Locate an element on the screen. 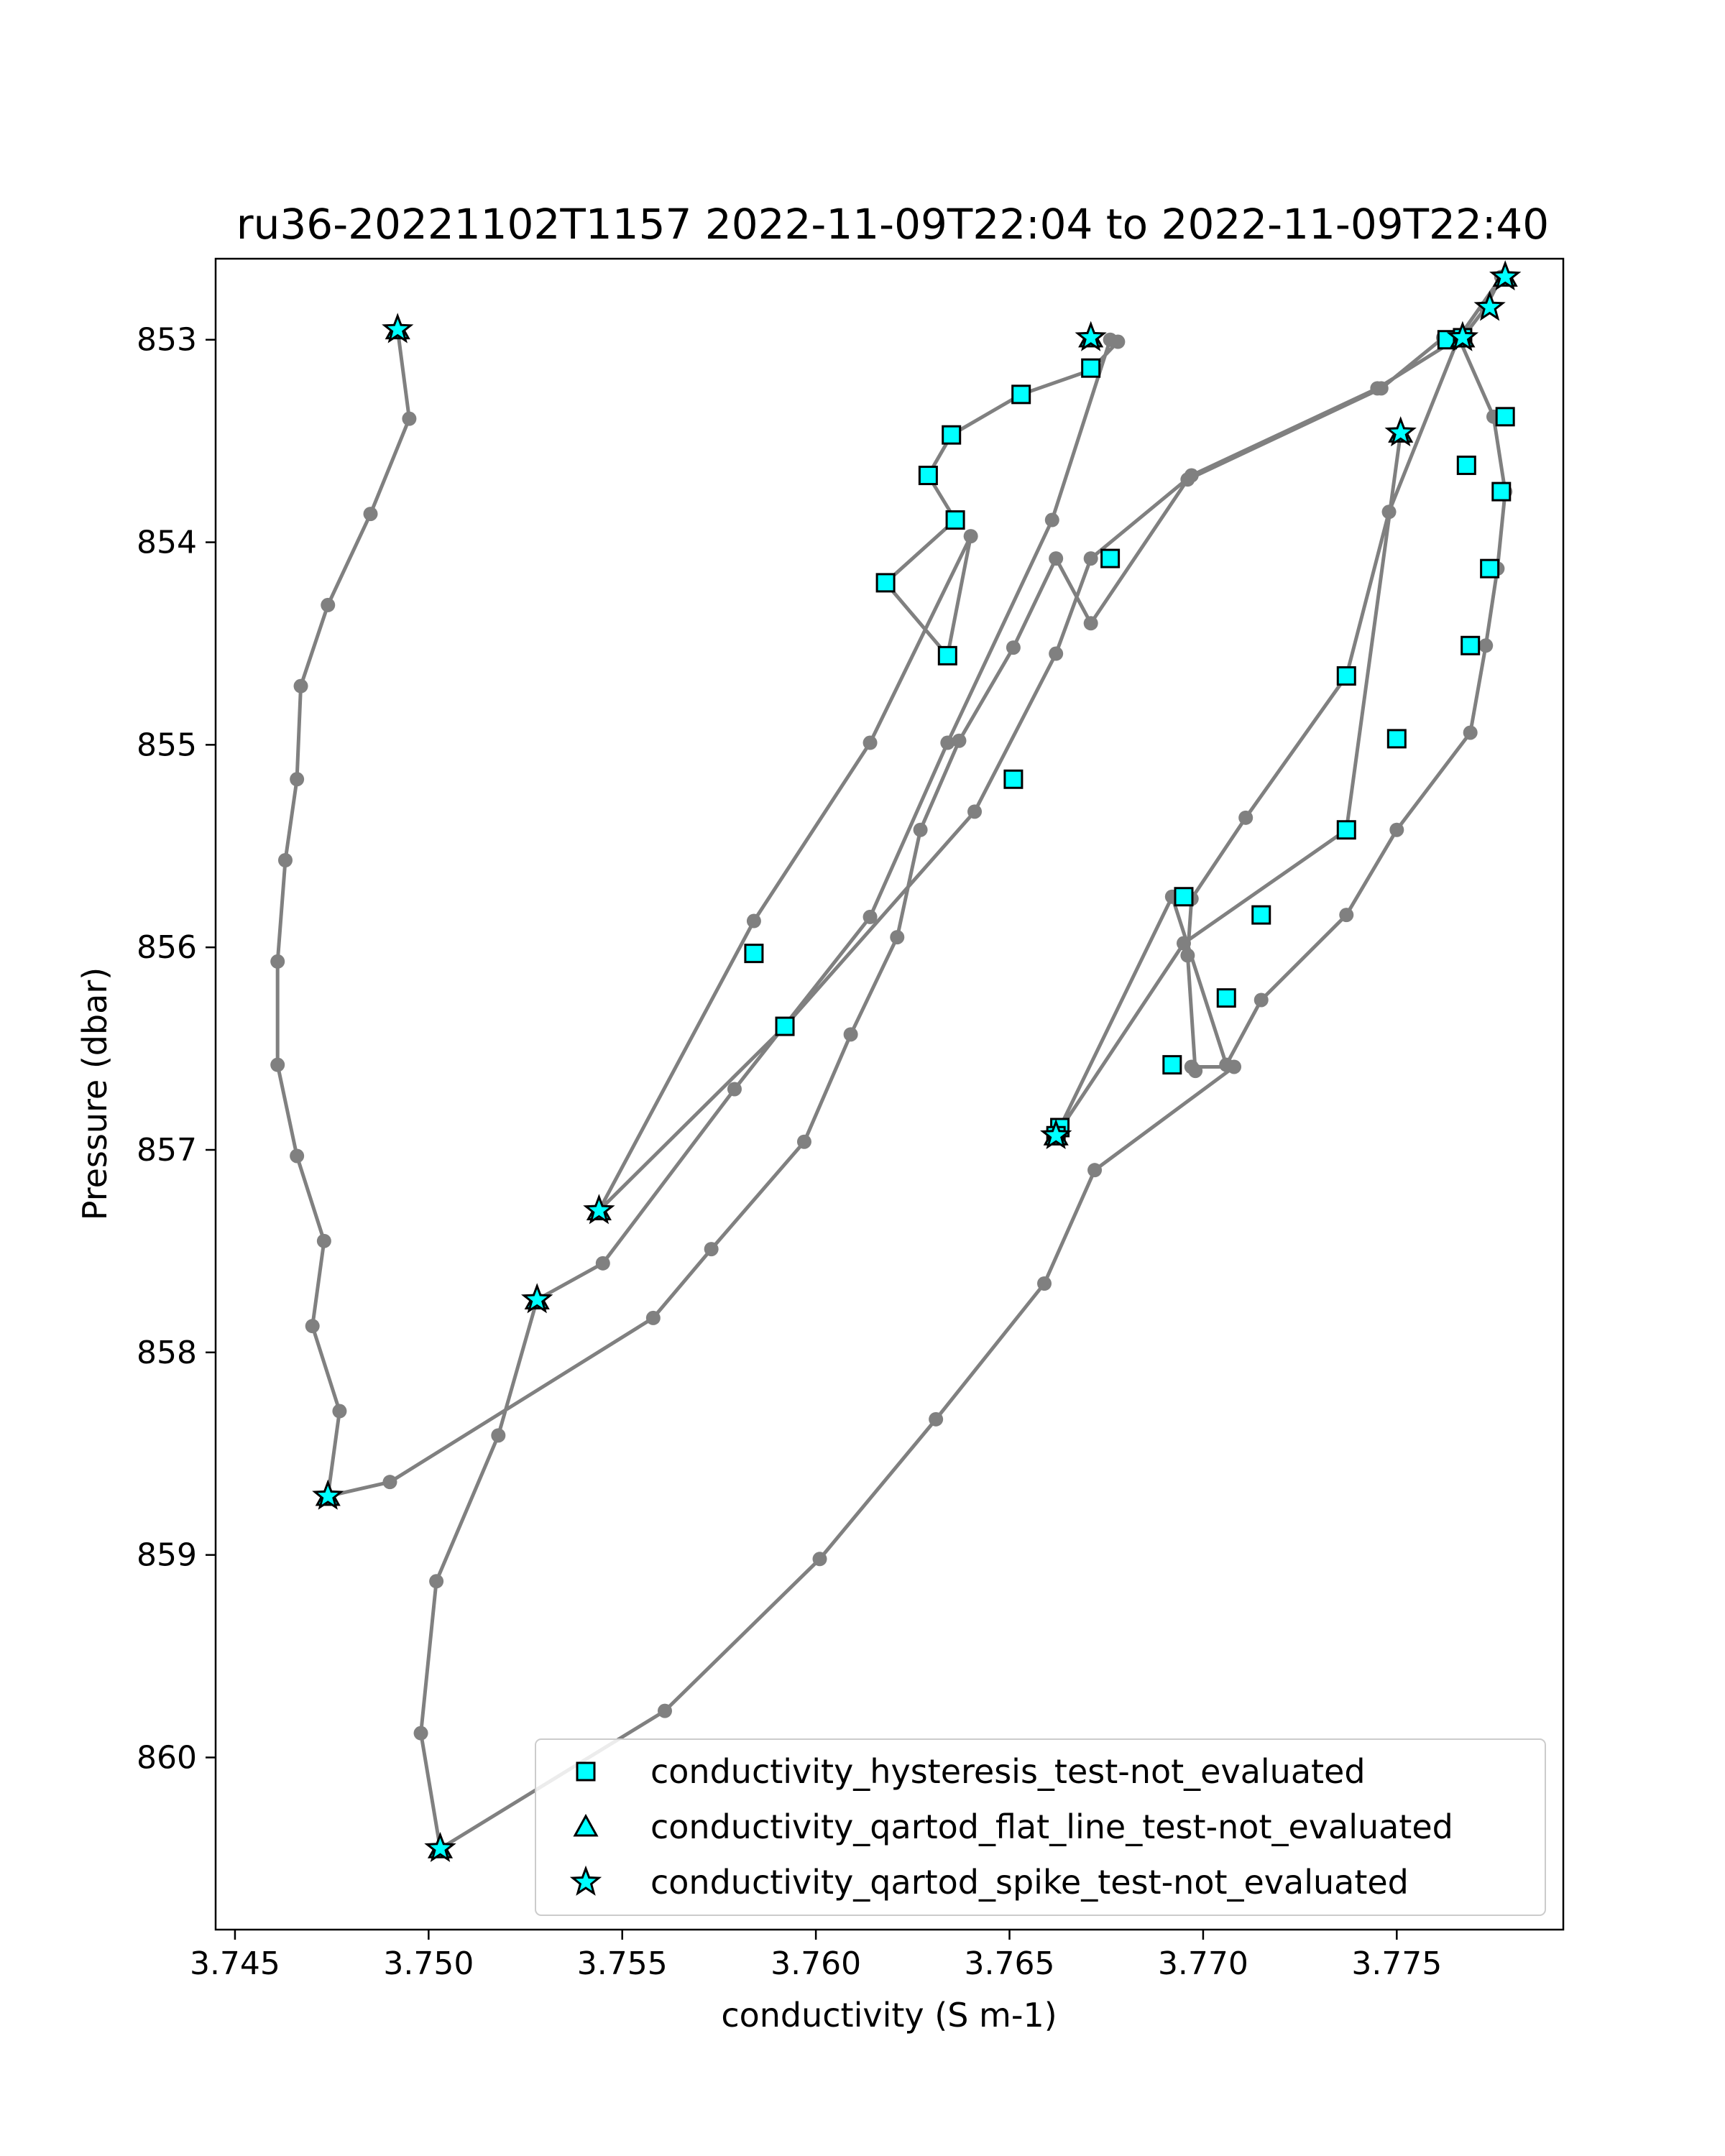  x-axis-ticks: 3.745 3.750 3.755 3.760 3.765 3.770 3.775 is located at coordinates (816, 1956).